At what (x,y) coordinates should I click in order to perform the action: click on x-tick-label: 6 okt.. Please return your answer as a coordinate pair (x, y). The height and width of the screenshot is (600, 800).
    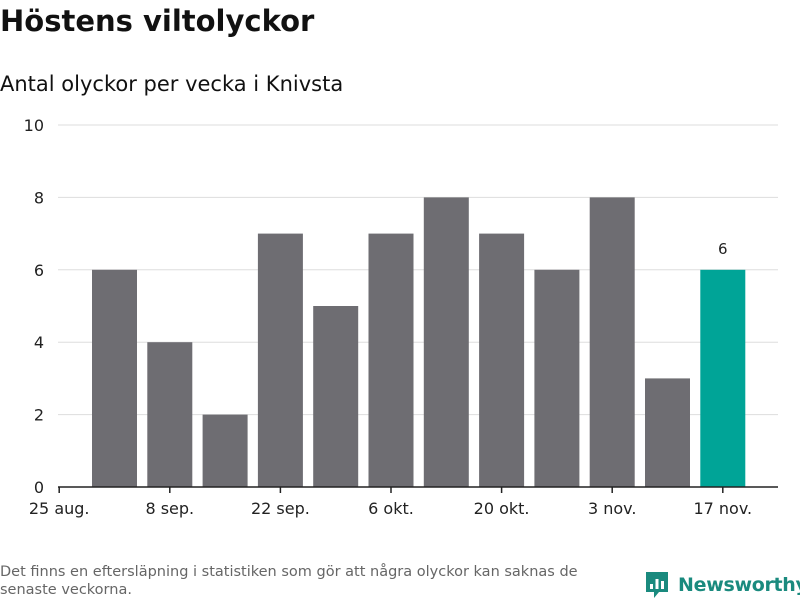
    Looking at the image, I should click on (391, 508).